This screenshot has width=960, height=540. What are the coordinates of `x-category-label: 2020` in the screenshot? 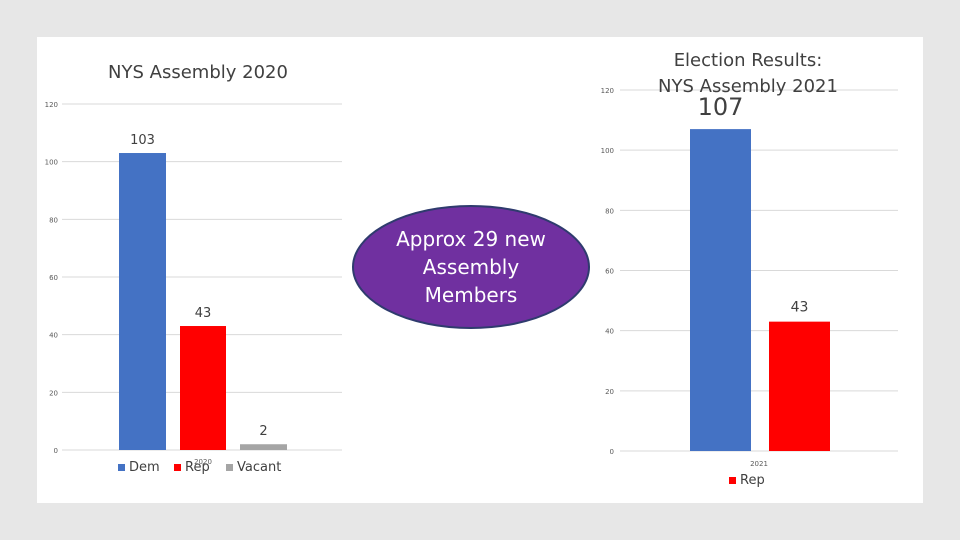 It's located at (203, 462).